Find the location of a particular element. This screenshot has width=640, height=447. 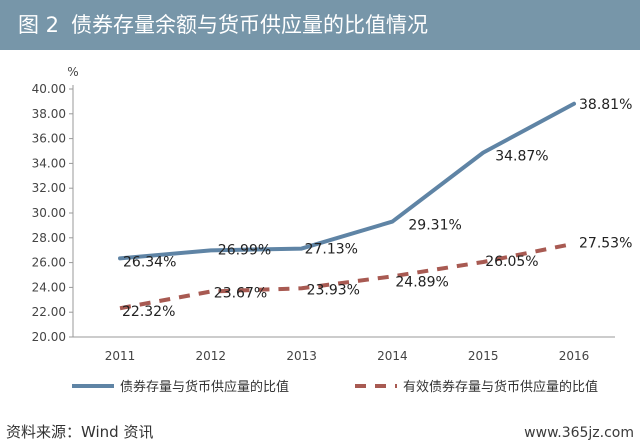

data-label: 23.67% is located at coordinates (240, 293).